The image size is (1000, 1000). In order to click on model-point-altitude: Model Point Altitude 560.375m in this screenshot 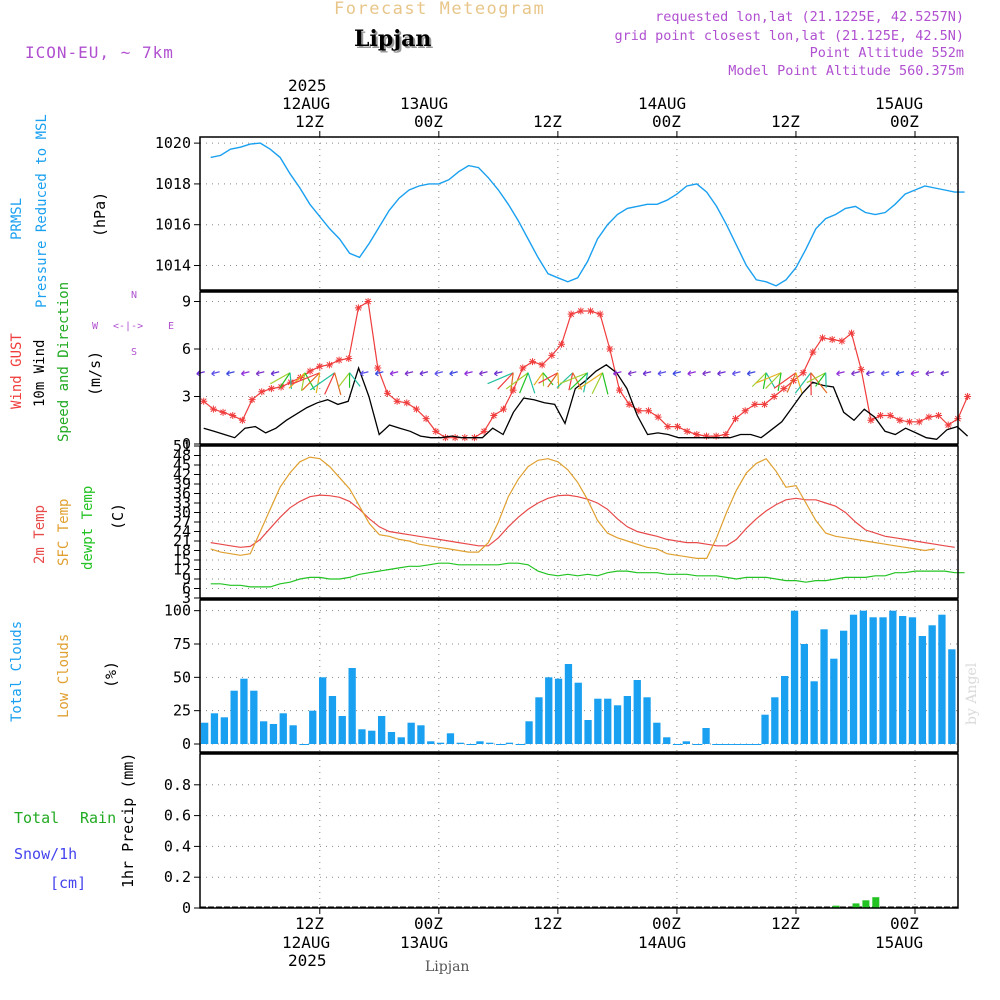, I will do `click(846, 71)`.